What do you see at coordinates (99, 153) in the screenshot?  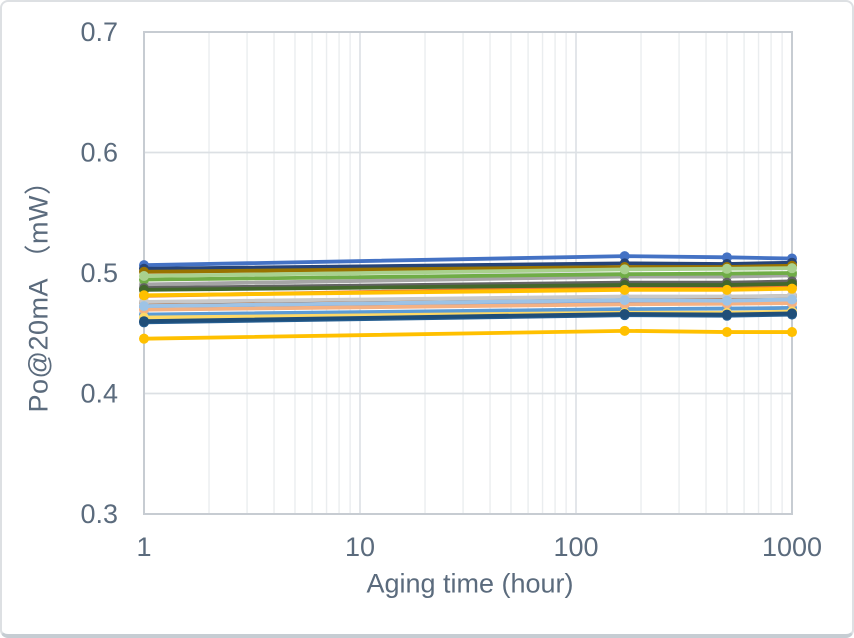 I see `y-tick-label: 0.6` at bounding box center [99, 153].